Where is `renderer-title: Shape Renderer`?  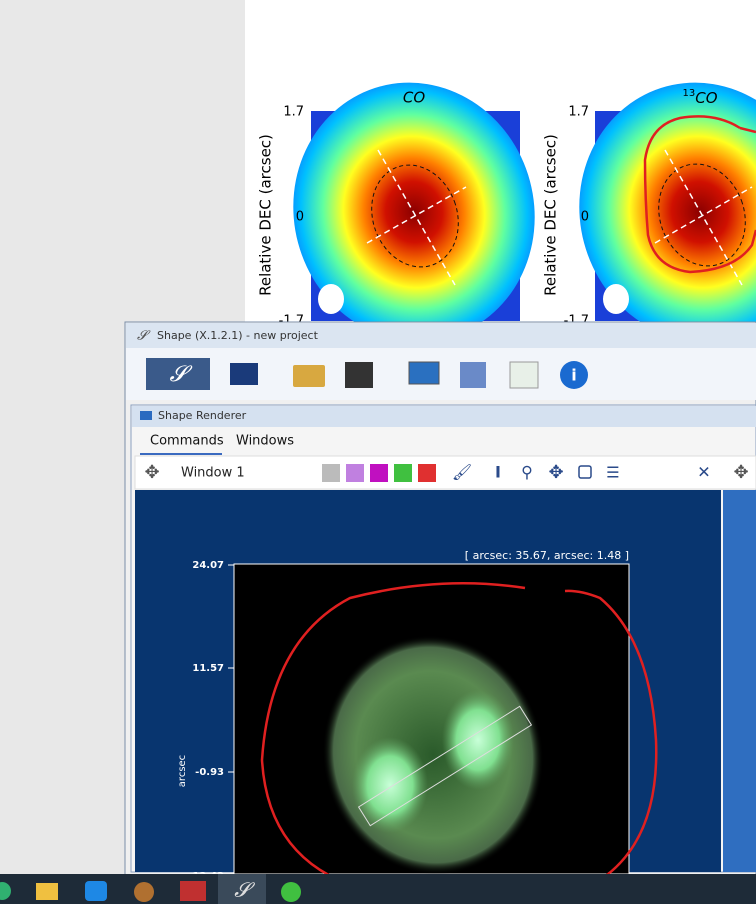
renderer-title: Shape Renderer is located at coordinates (202, 415).